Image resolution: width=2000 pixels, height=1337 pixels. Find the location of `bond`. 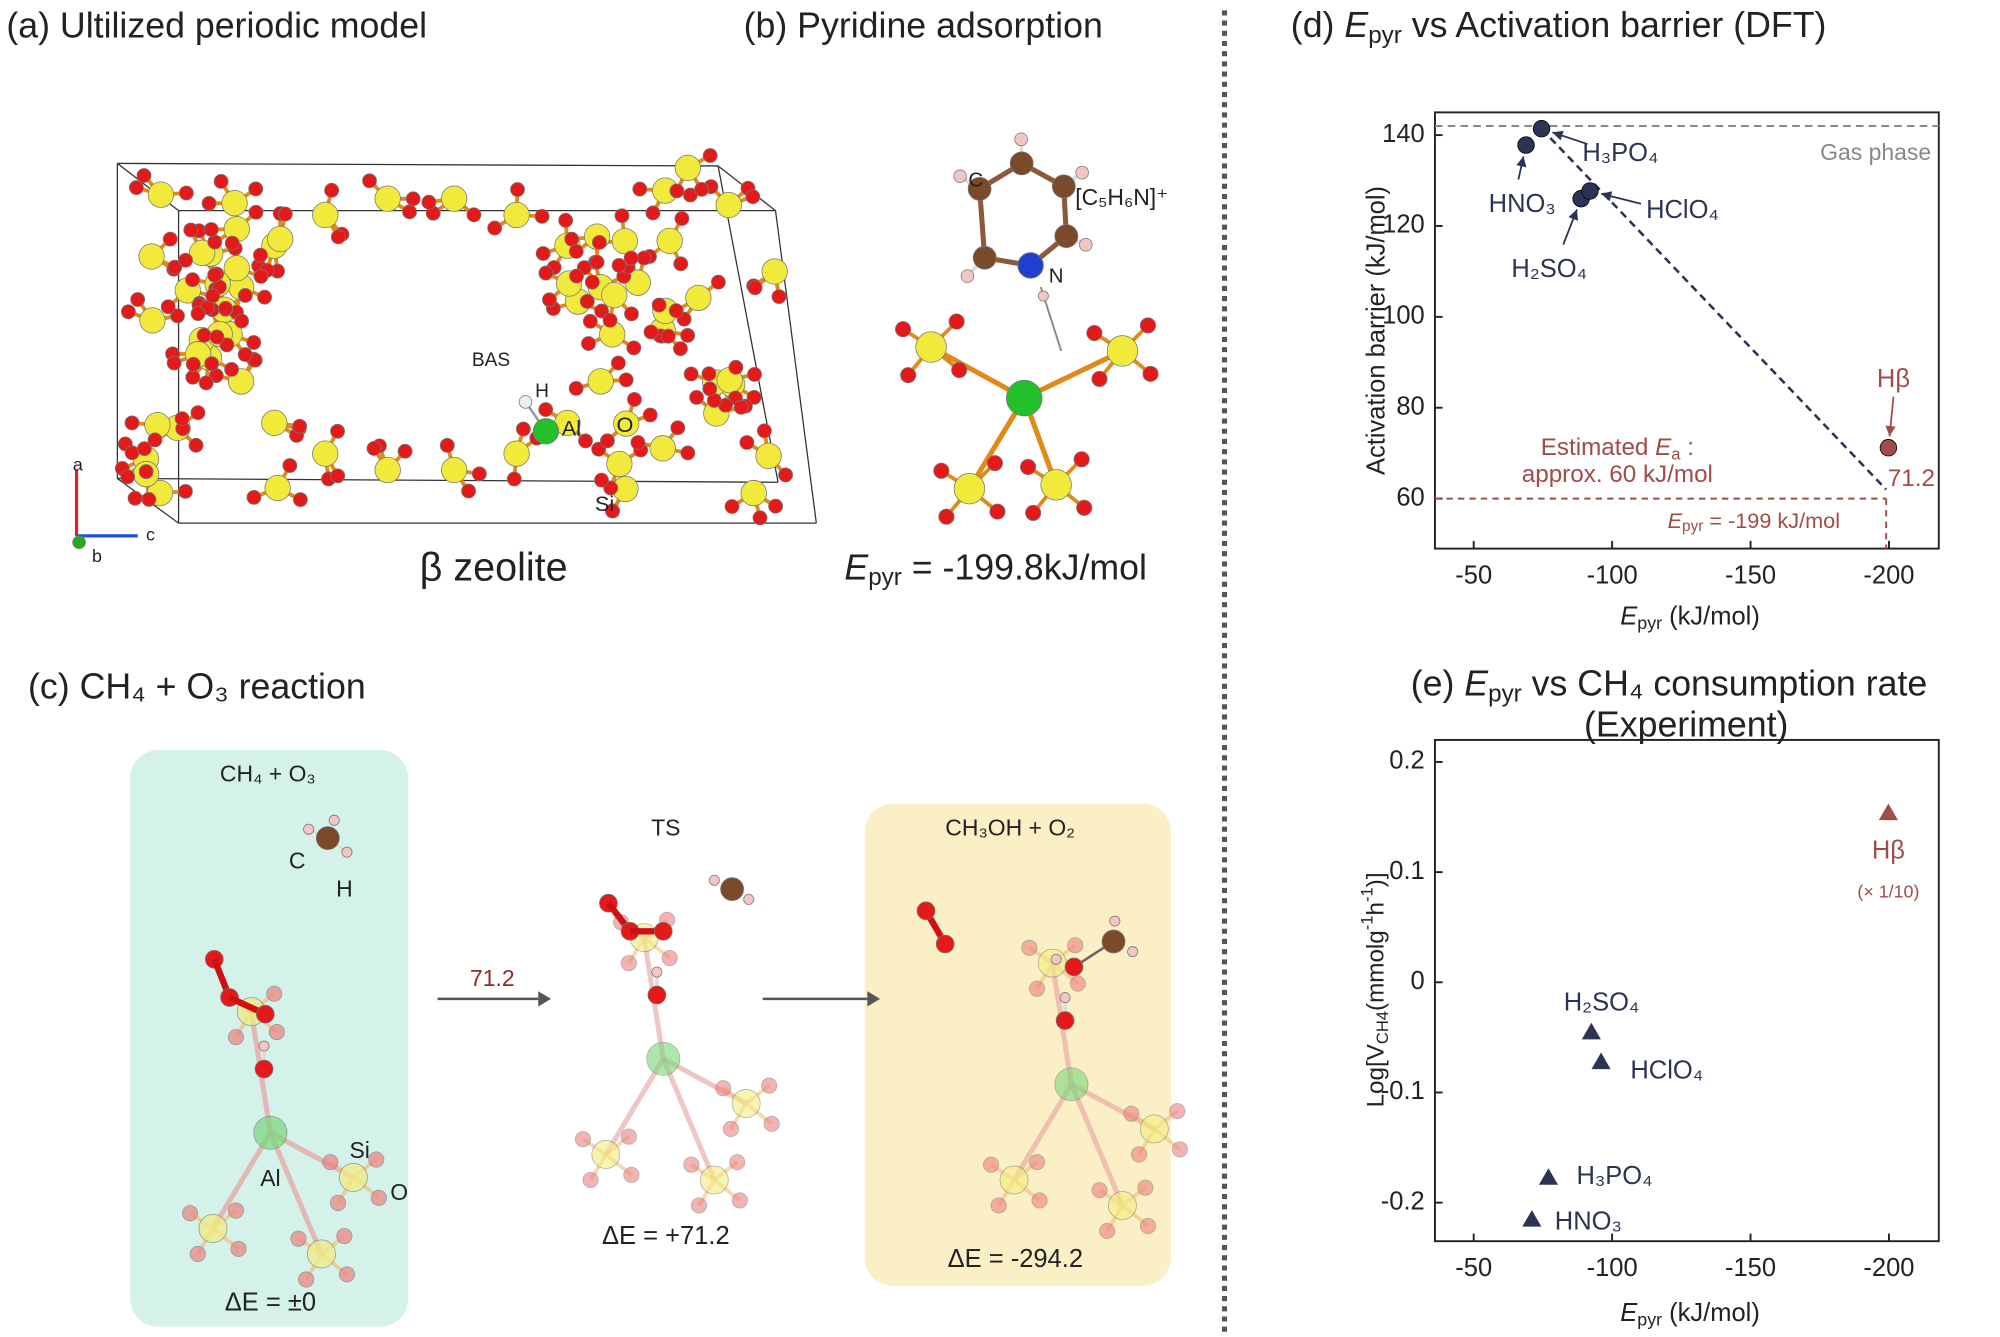

bond is located at coordinates (418, 164).